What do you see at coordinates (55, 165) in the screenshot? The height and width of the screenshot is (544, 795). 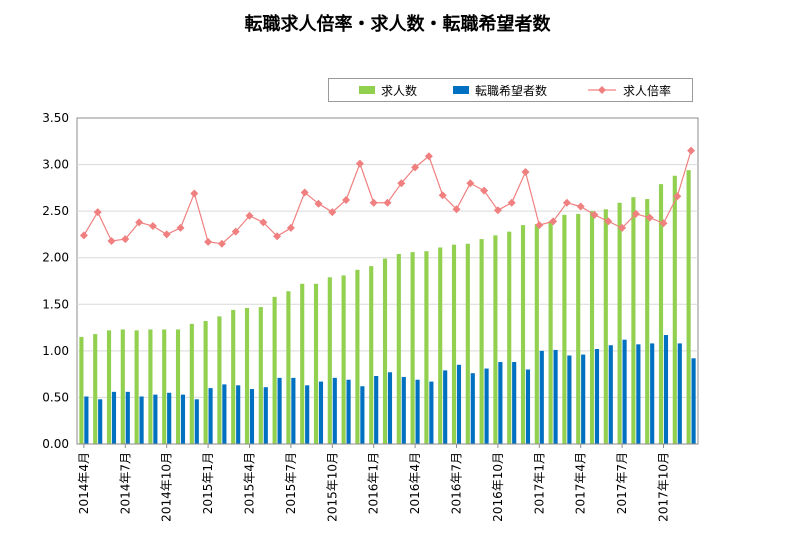 I see `y-tick-label: 3.00` at bounding box center [55, 165].